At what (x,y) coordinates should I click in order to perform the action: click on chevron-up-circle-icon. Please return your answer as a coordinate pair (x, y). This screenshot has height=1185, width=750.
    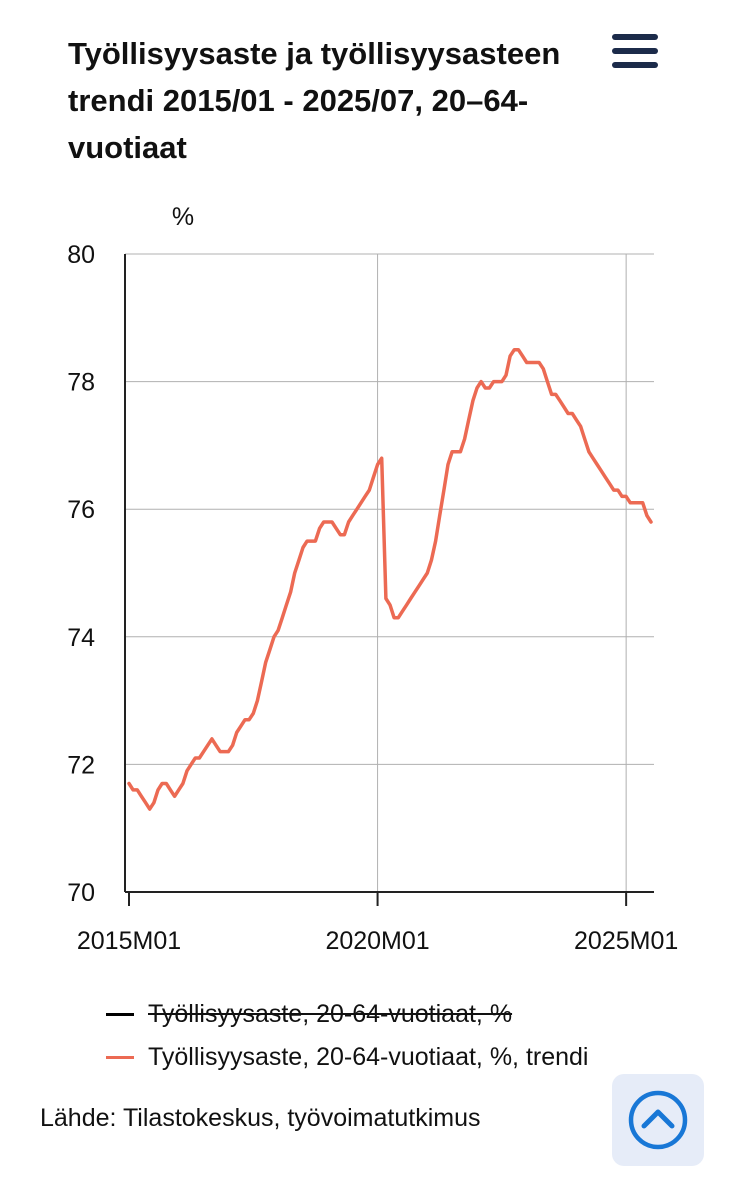
    Looking at the image, I should click on (658, 1120).